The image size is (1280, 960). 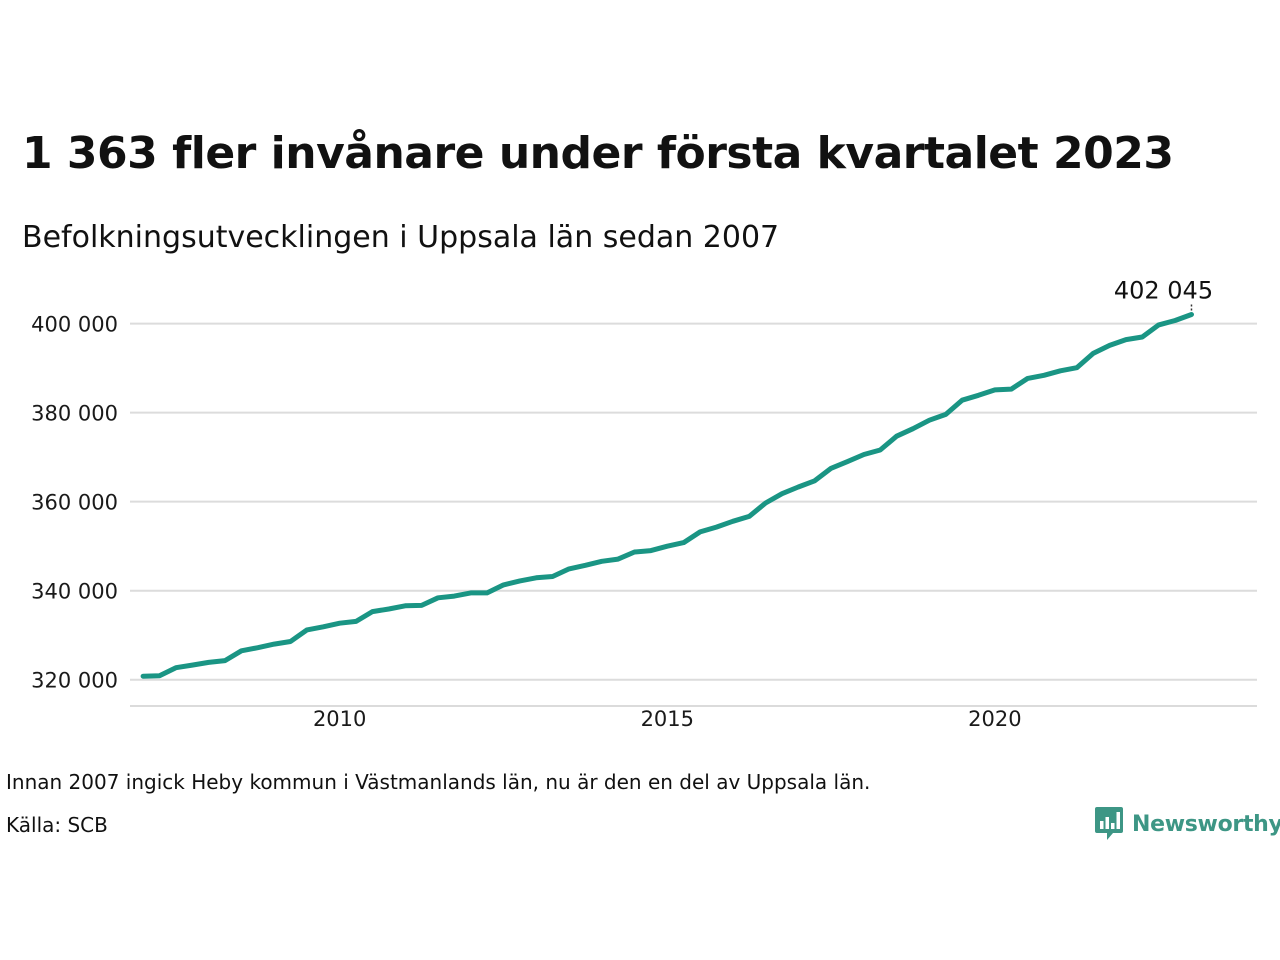 I want to click on y-tick-label: 340 000, so click(x=74, y=592).